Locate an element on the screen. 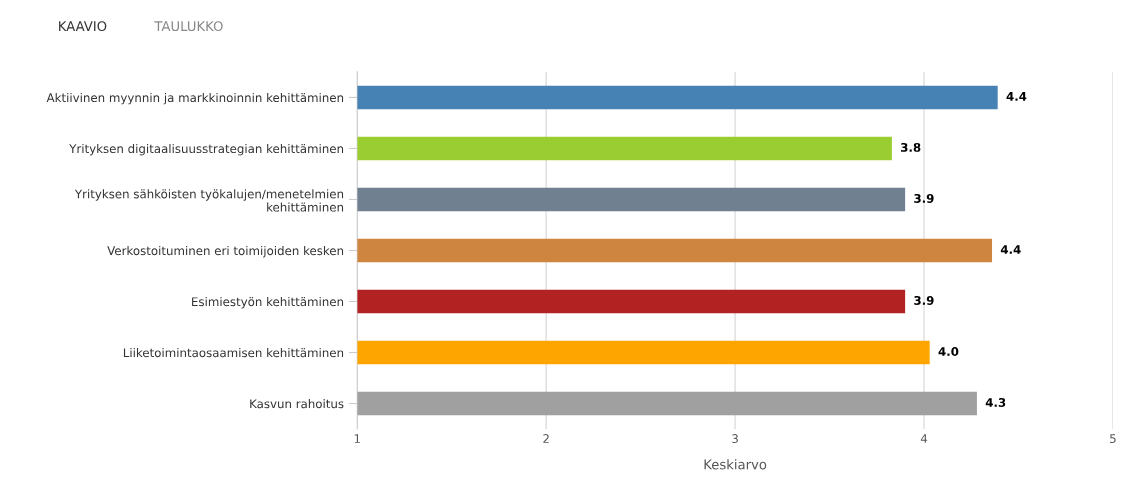 This screenshot has height=496, width=1145. x-tick-label: 4 is located at coordinates (924, 438).